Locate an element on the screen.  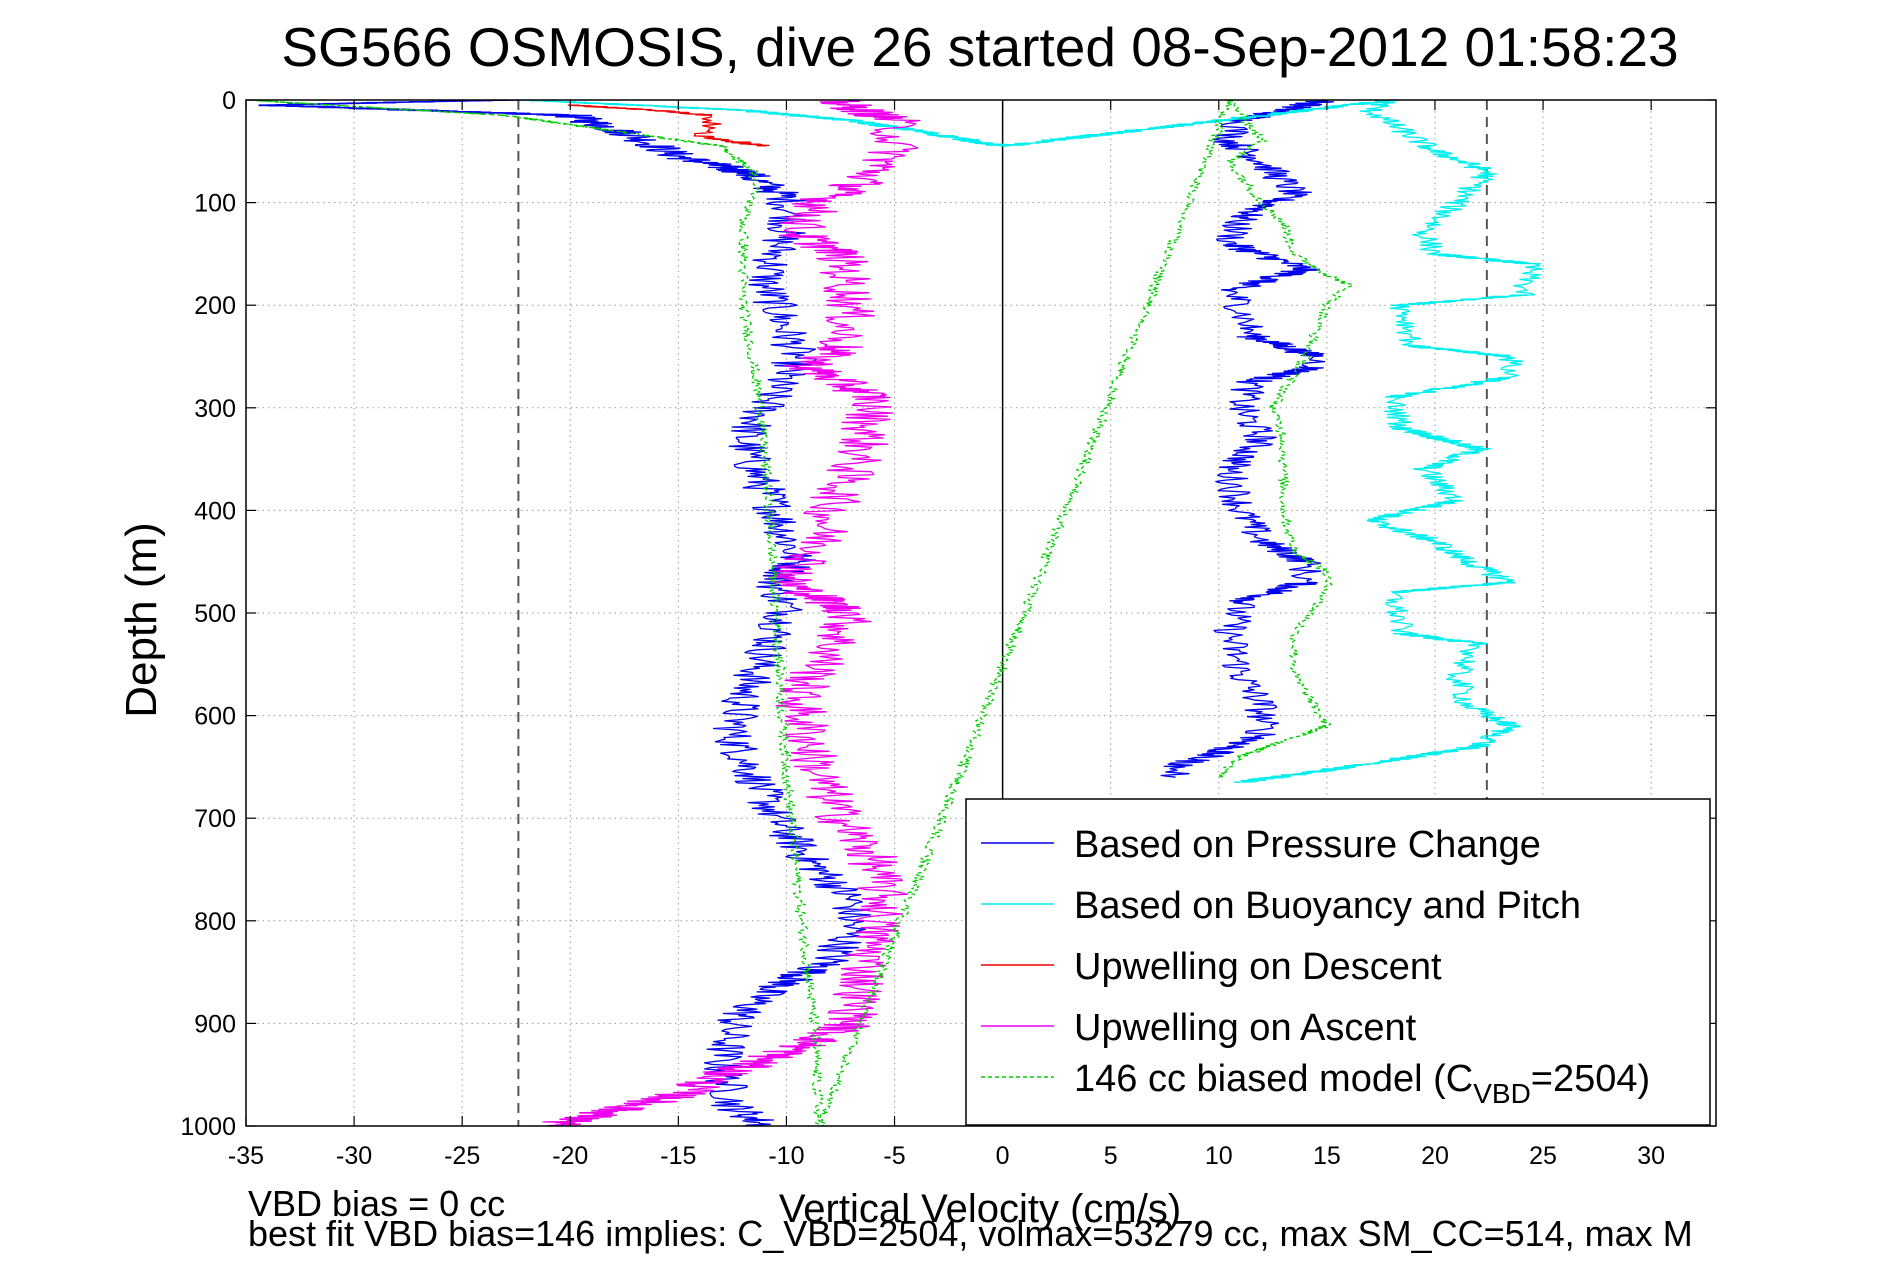
x-tick-label: -35 is located at coordinates (246, 1156).